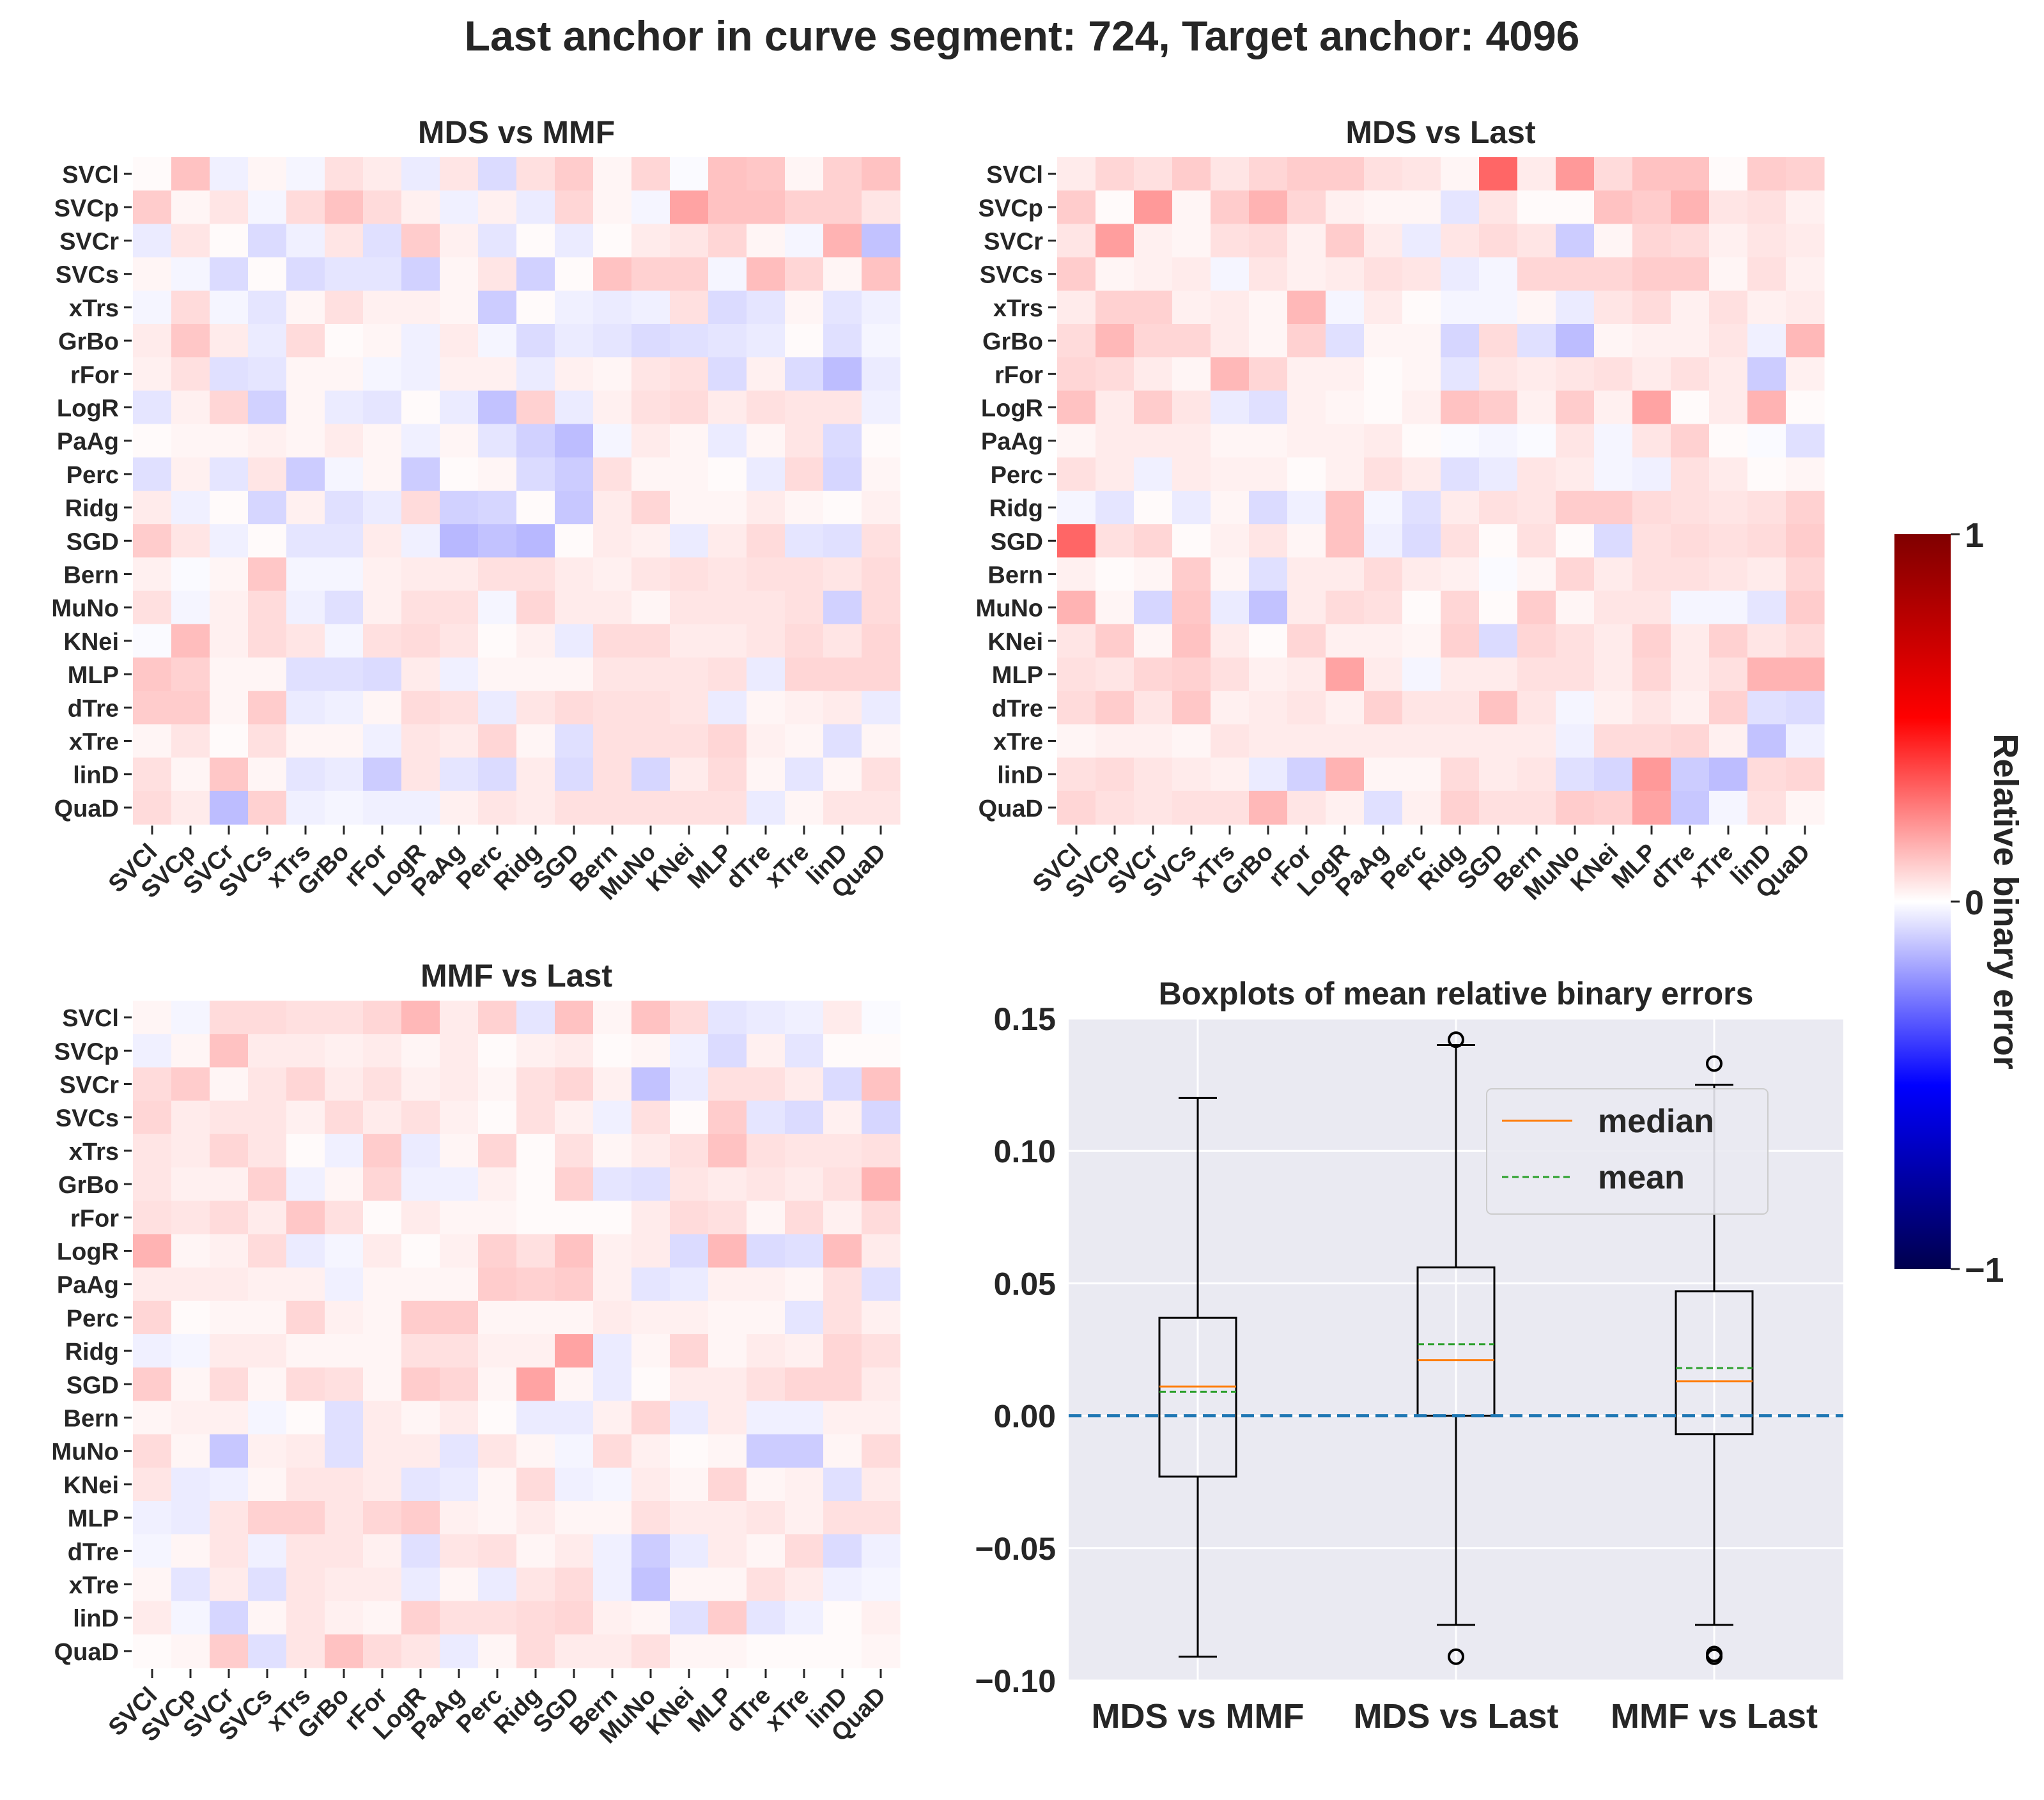 The height and width of the screenshot is (1800, 2044). Describe the element at coordinates (86, 809) in the screenshot. I see `row-tick-label: QuaD` at that location.